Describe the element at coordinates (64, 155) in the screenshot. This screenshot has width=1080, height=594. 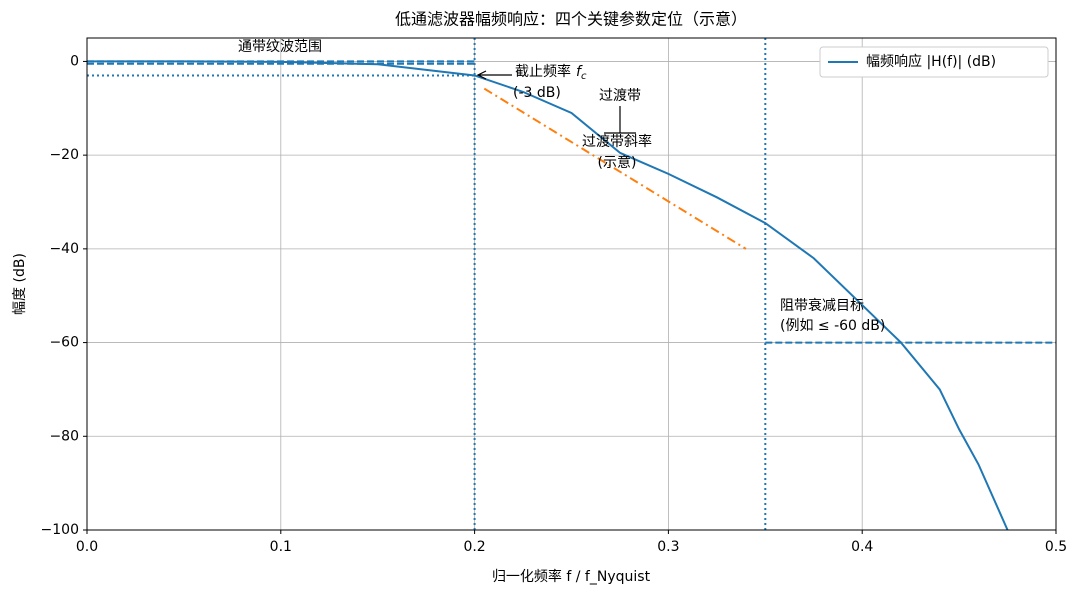
I see `y-tick-label: −20` at that location.